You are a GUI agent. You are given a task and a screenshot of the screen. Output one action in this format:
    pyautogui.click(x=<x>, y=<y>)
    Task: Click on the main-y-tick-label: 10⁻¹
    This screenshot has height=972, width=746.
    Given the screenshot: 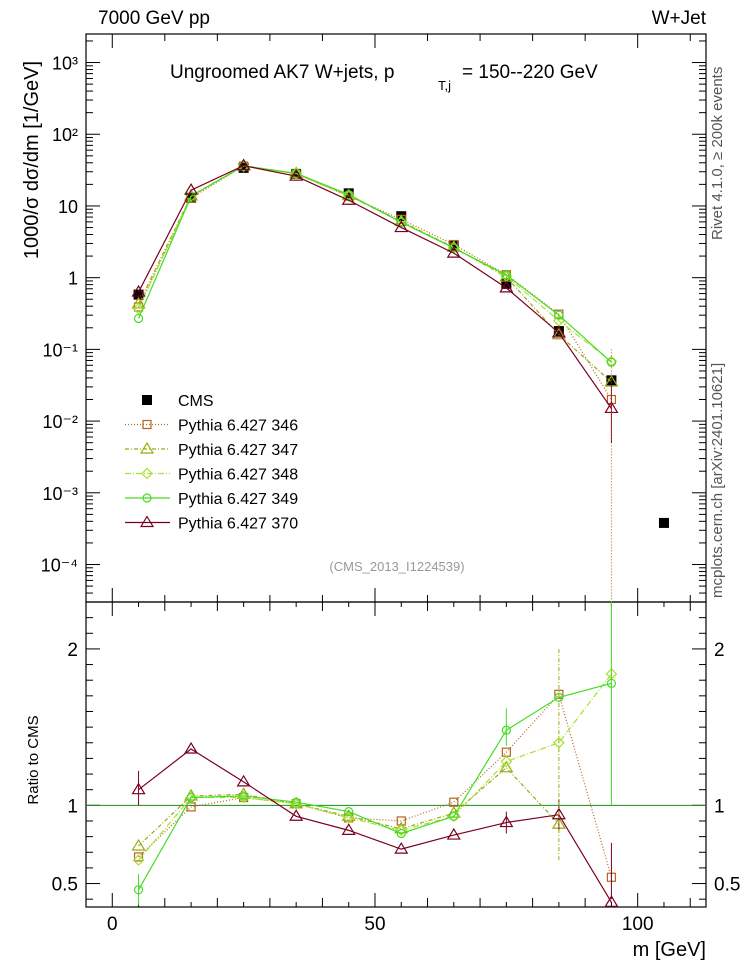 What is the action you would take?
    pyautogui.click(x=60, y=350)
    